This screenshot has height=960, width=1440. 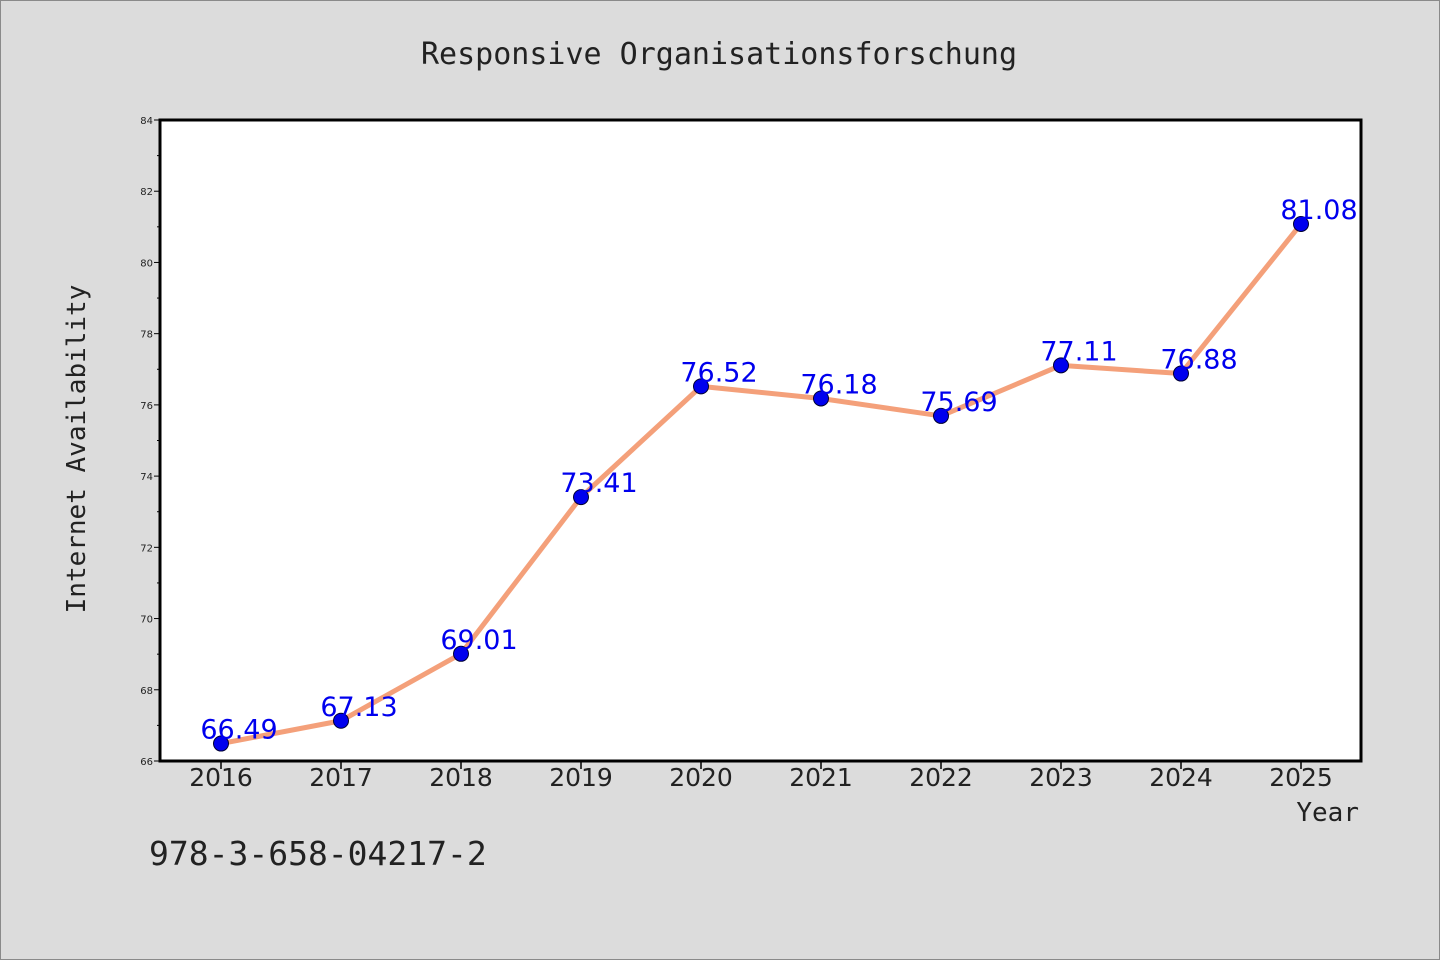 I want to click on data-label: 67.13, so click(x=358, y=707).